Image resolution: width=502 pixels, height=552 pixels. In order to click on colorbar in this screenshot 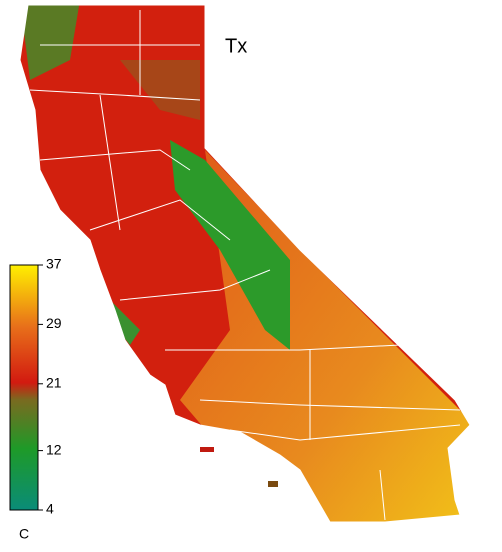, I will do `click(24, 387)`.